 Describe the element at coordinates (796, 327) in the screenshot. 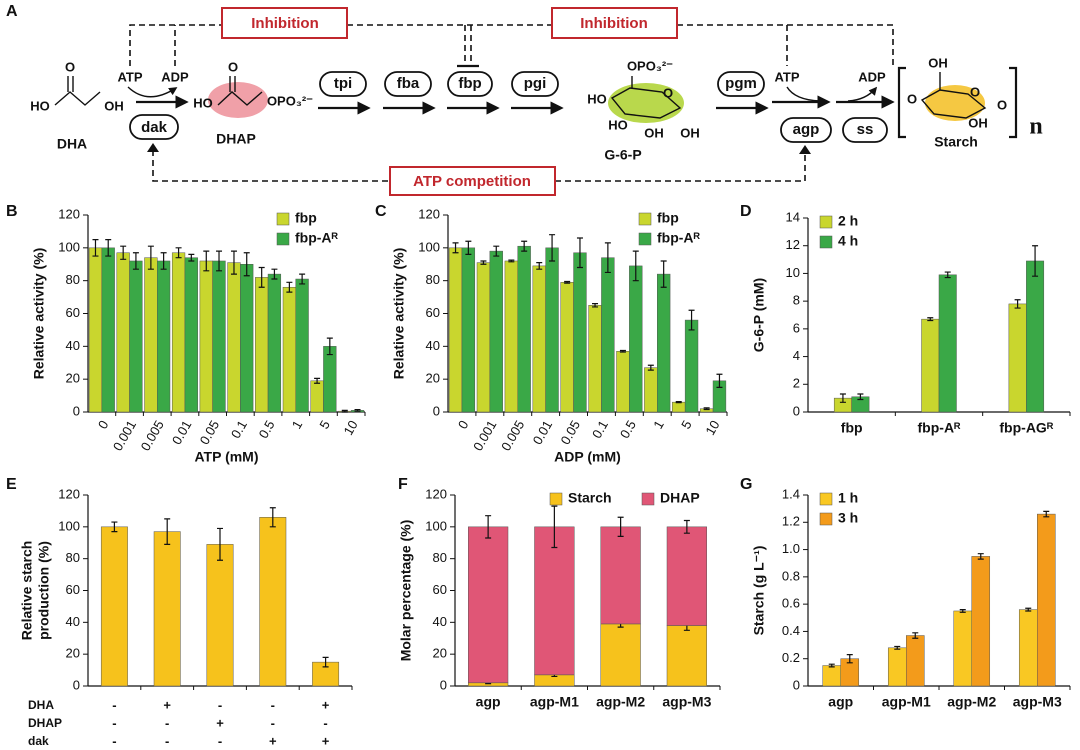

I see `y-tick-label: 6` at that location.